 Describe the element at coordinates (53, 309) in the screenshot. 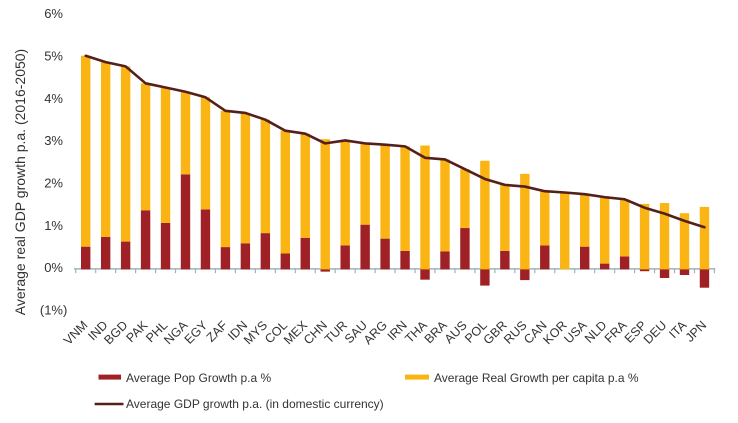

I see `svg-text: (1%)` at that location.